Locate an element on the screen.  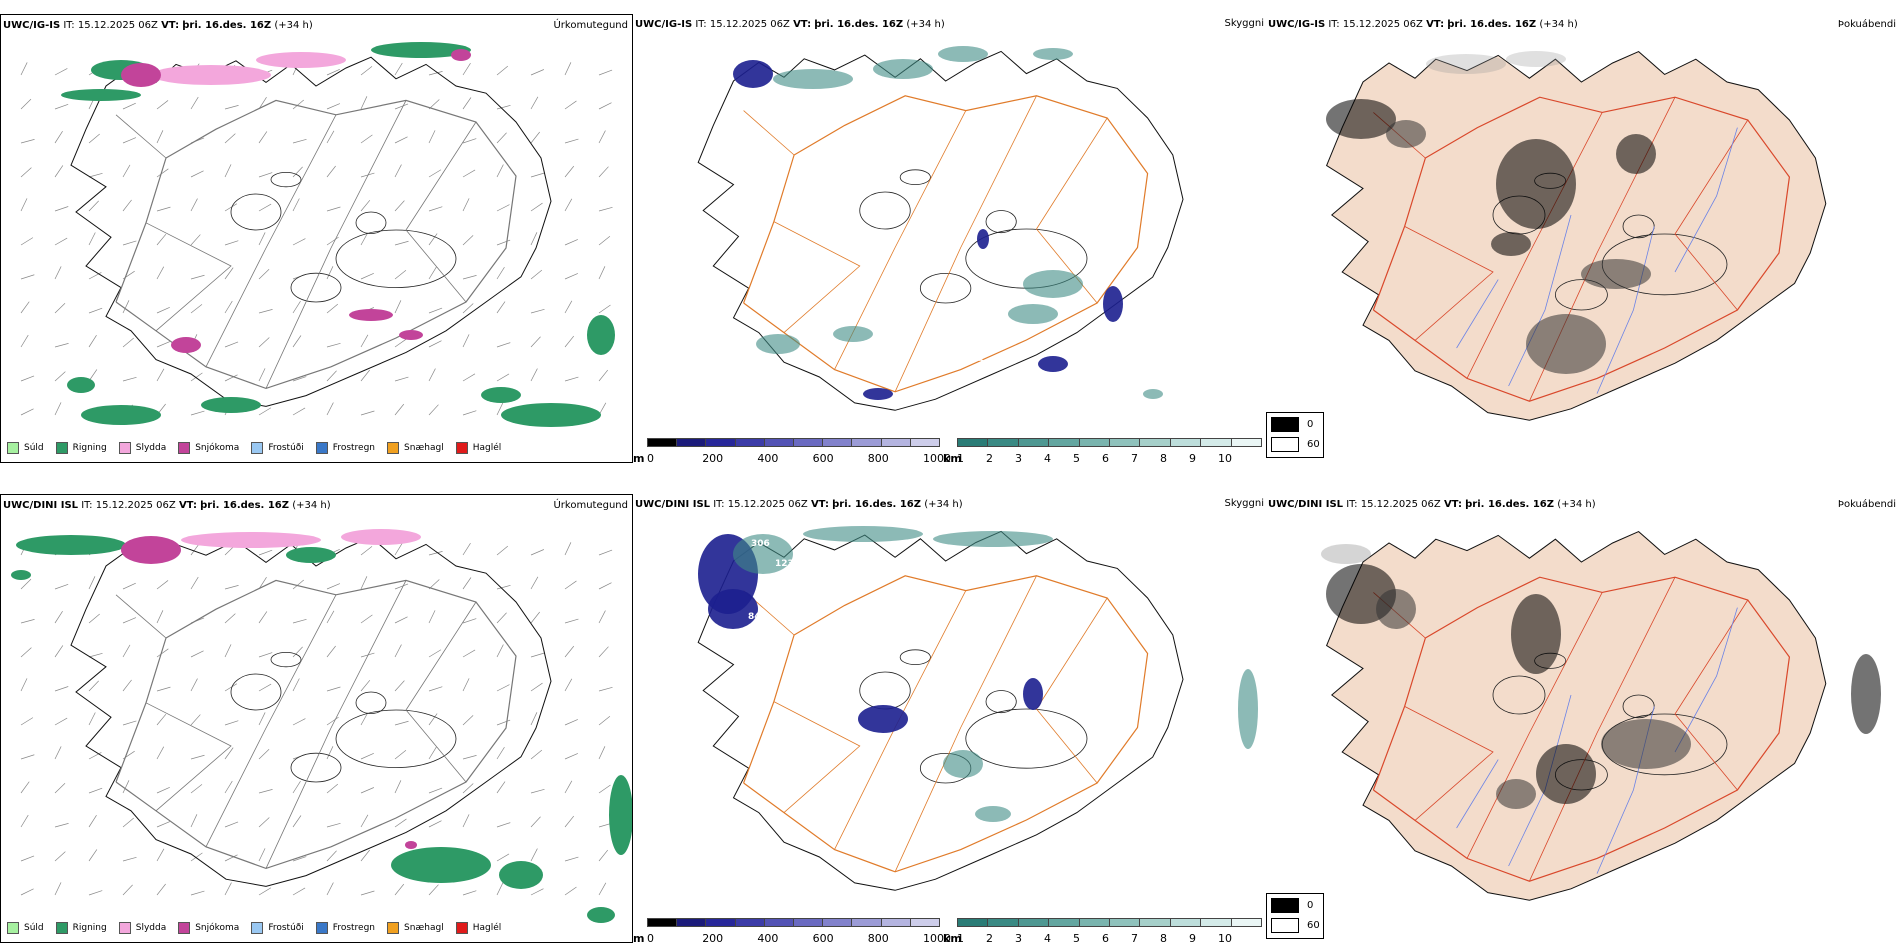
colorbar-tick: 4 is located at coordinates (1047, 457).